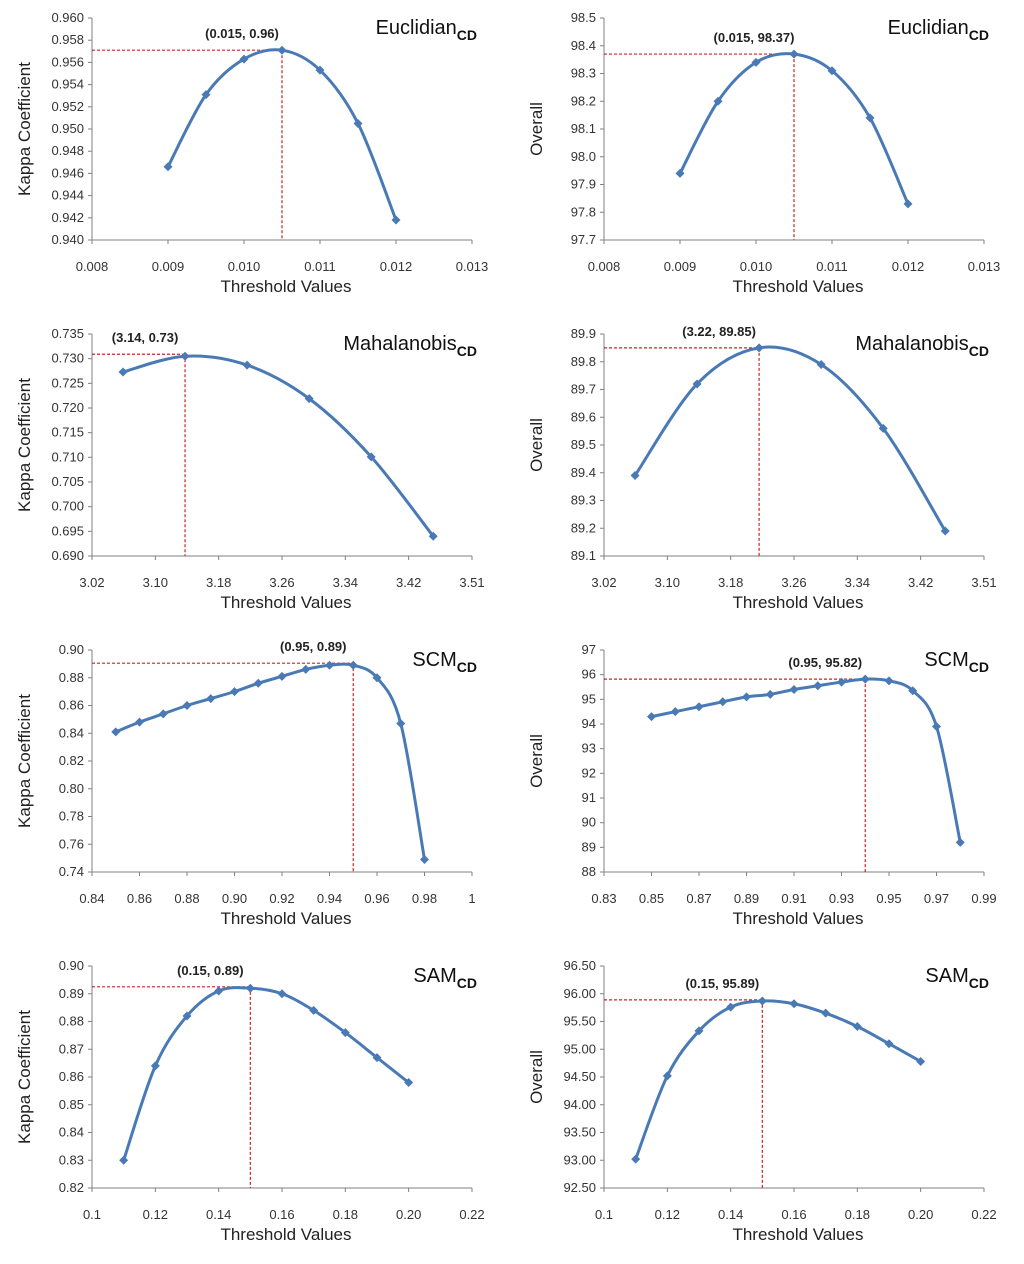  Describe the element at coordinates (467, 351) in the screenshot. I see `chart-2-title-subscript: CD` at that location.